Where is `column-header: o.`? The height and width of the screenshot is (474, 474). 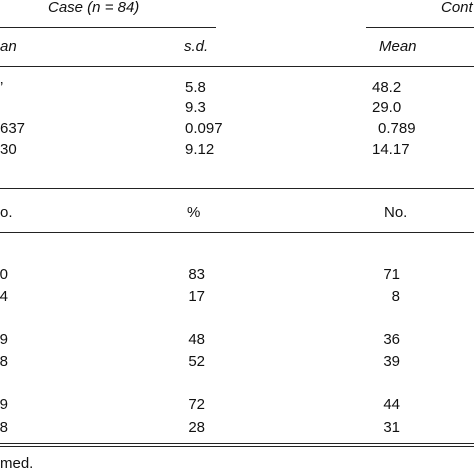 column-header: o. is located at coordinates (6, 212).